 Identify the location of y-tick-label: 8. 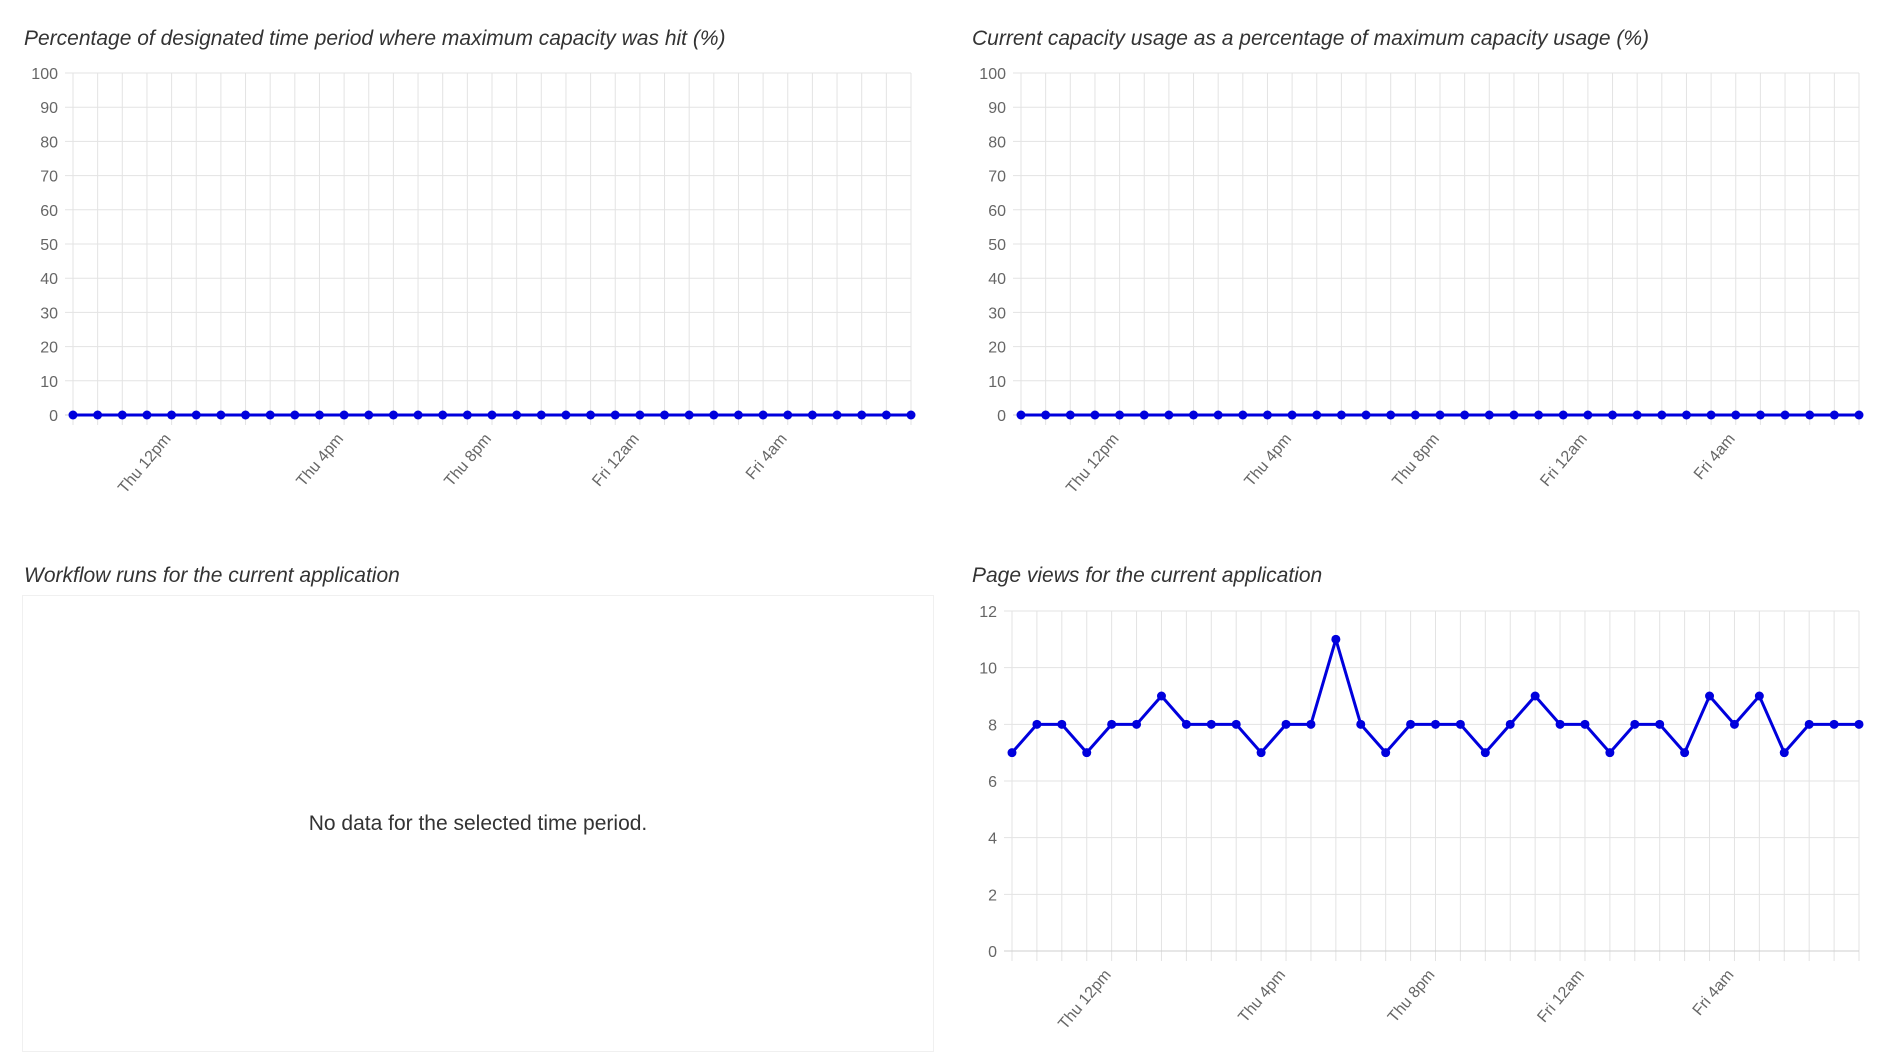
(992, 725).